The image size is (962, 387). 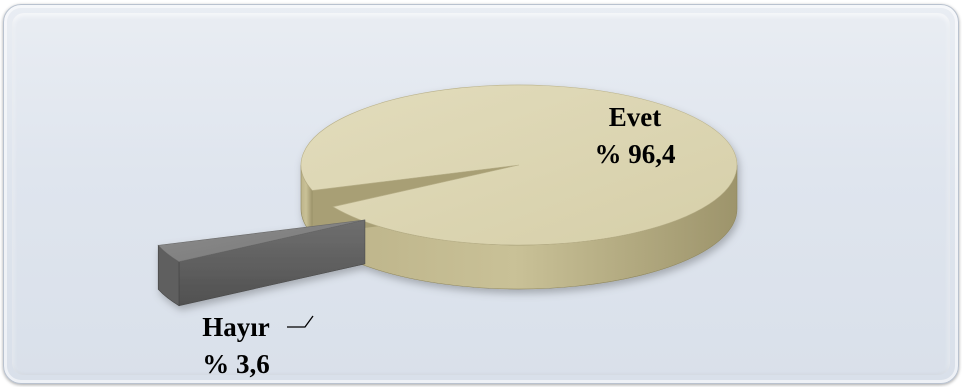 What do you see at coordinates (300, 321) in the screenshot?
I see `leader-line-hayir` at bounding box center [300, 321].